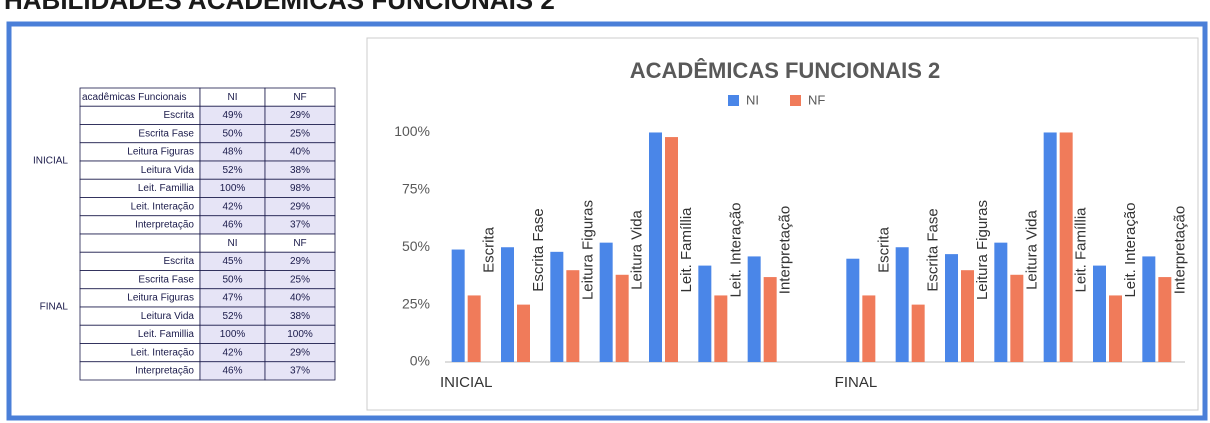  I want to click on cell-text: 47%, so click(232, 298).